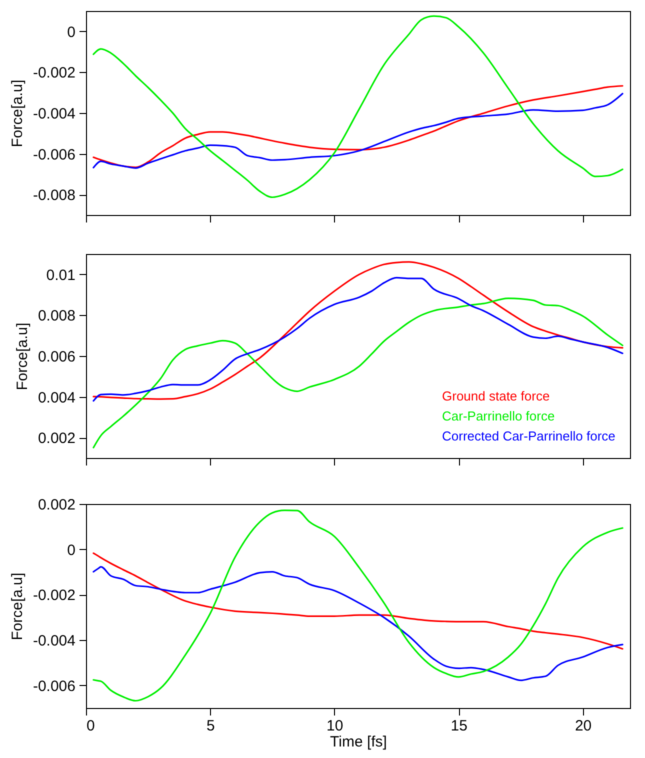 The width and height of the screenshot is (645, 758). Describe the element at coordinates (210, 726) in the screenshot. I see `x-tick-label: 5` at that location.